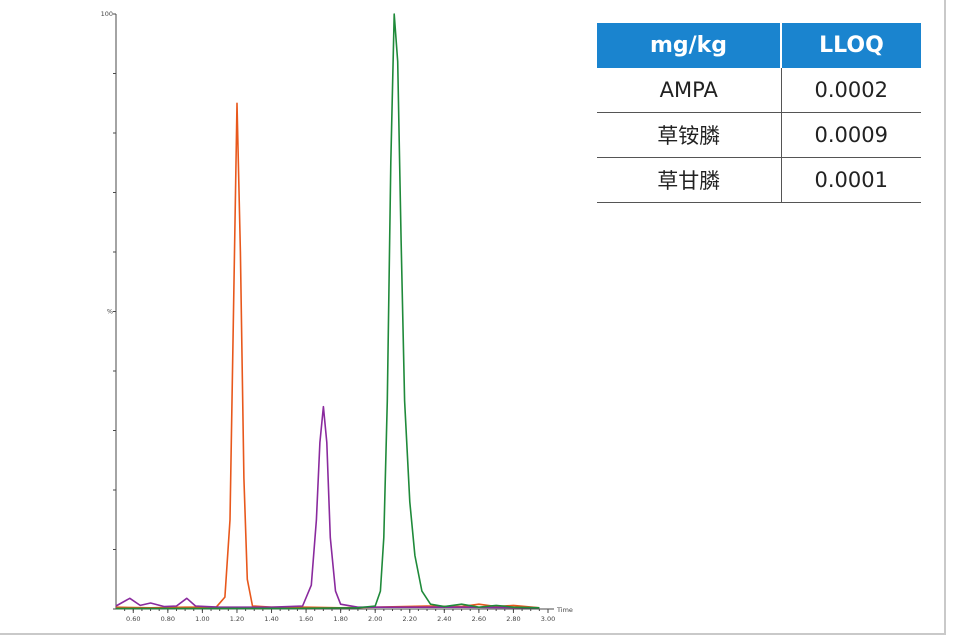 The height and width of the screenshot is (643, 956). I want to click on x-tick-label: 2.80, so click(513, 619).